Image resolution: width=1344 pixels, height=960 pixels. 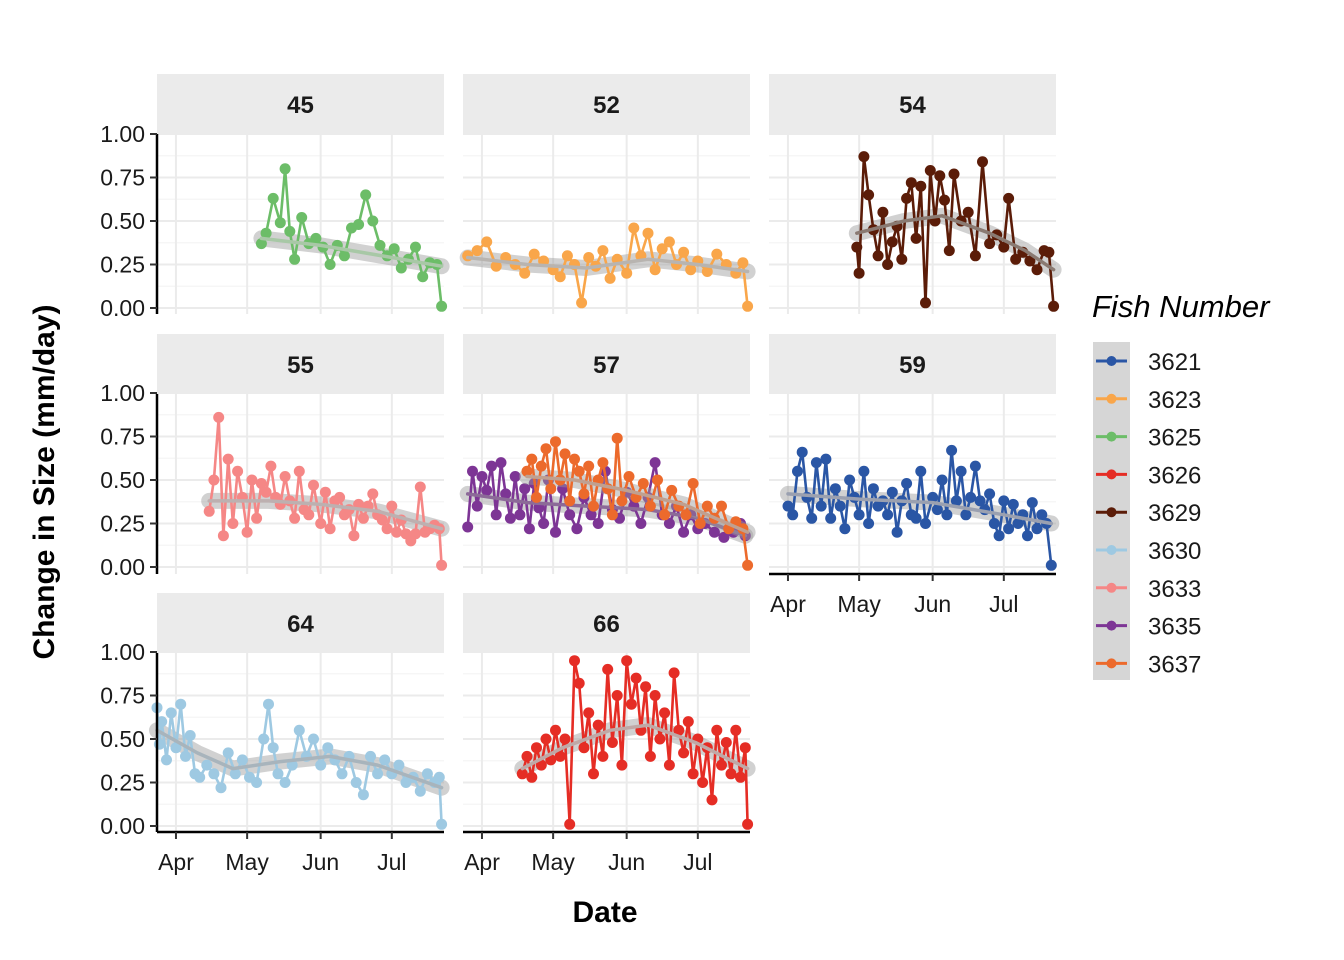 What do you see at coordinates (1174, 664) in the screenshot?
I see `legend-label: 3637` at bounding box center [1174, 664].